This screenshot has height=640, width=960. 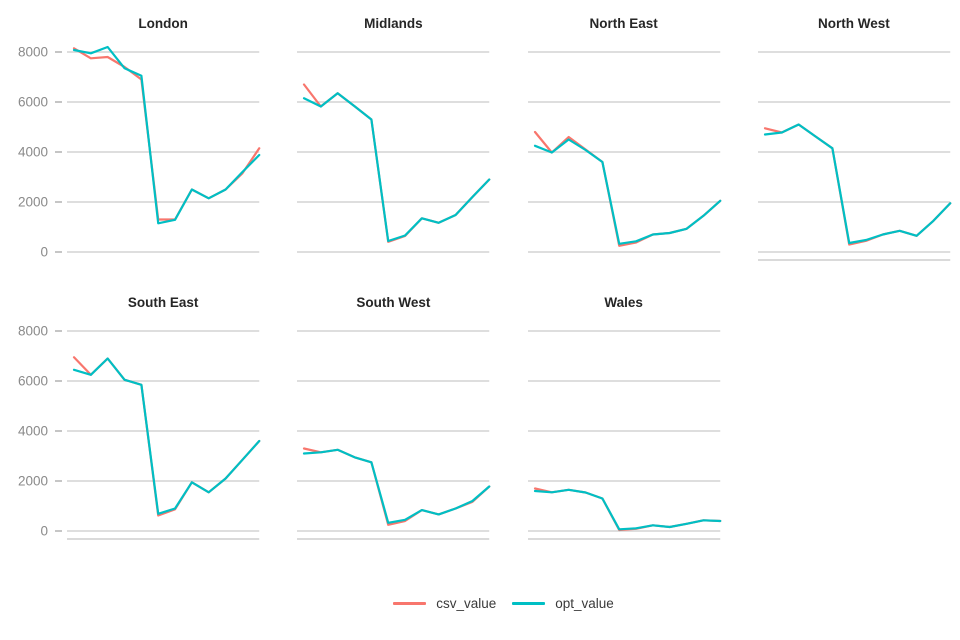 I want to click on facet-title: North West, so click(x=853, y=23).